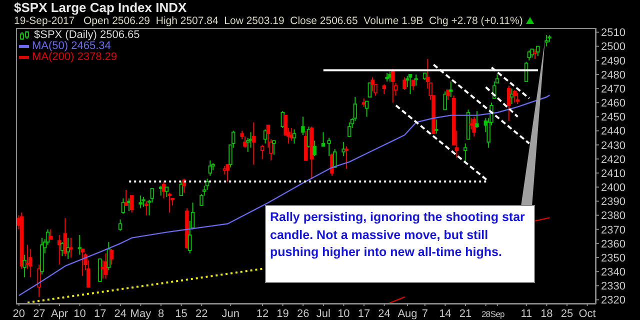 Image resolution: width=640 pixels, height=320 pixels. What do you see at coordinates (613, 33) in the screenshot?
I see `y-tick-label: 2510` at bounding box center [613, 33].